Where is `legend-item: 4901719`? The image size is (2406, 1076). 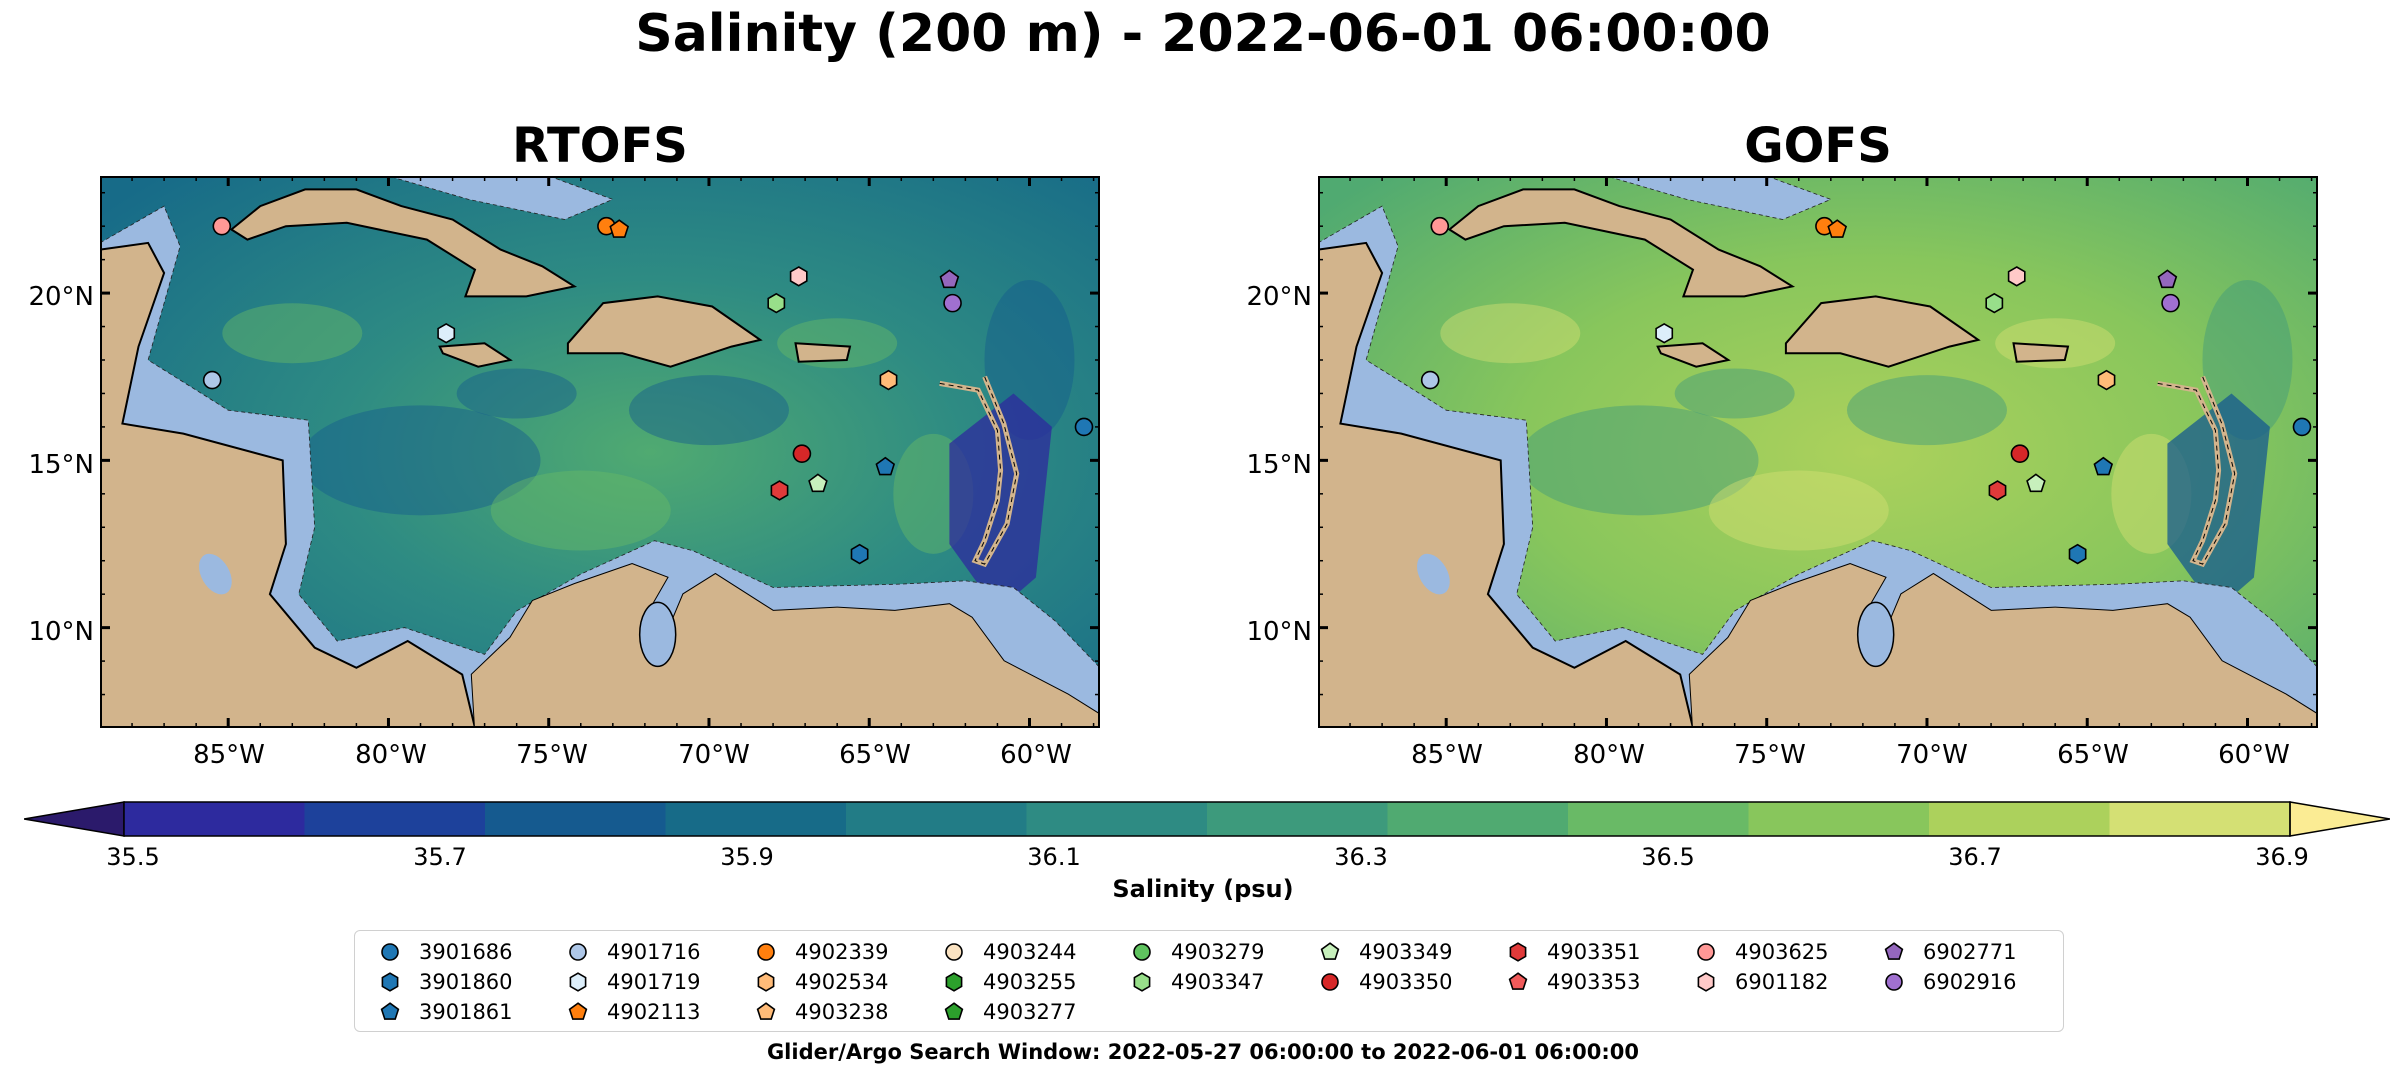
legend-item: 4901719 is located at coordinates (634, 982).